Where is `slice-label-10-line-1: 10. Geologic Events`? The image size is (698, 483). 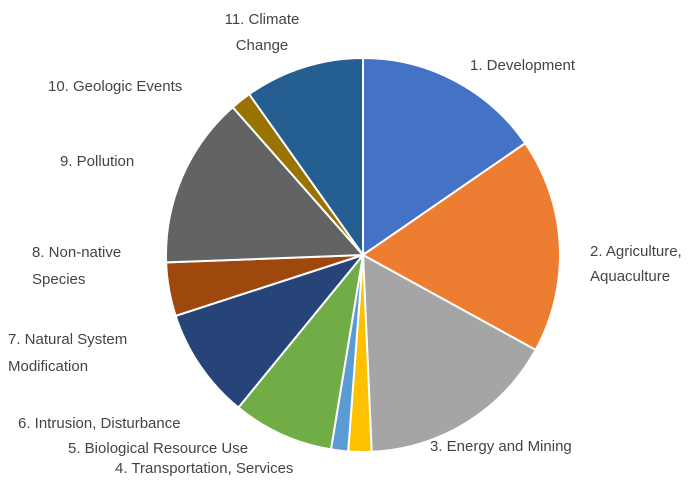 slice-label-10-line-1: 10. Geologic Events is located at coordinates (115, 86).